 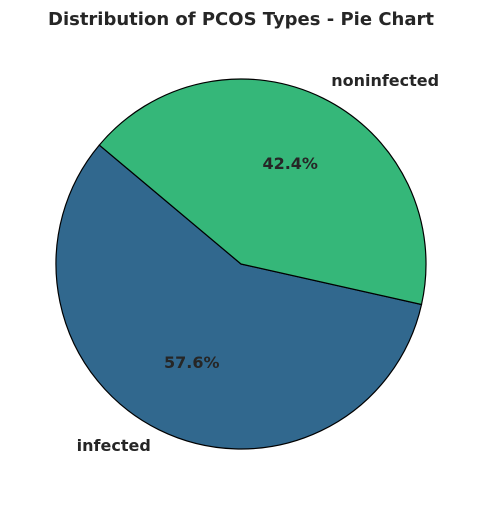 What do you see at coordinates (114, 445) in the screenshot?
I see `label-infected: infected` at bounding box center [114, 445].